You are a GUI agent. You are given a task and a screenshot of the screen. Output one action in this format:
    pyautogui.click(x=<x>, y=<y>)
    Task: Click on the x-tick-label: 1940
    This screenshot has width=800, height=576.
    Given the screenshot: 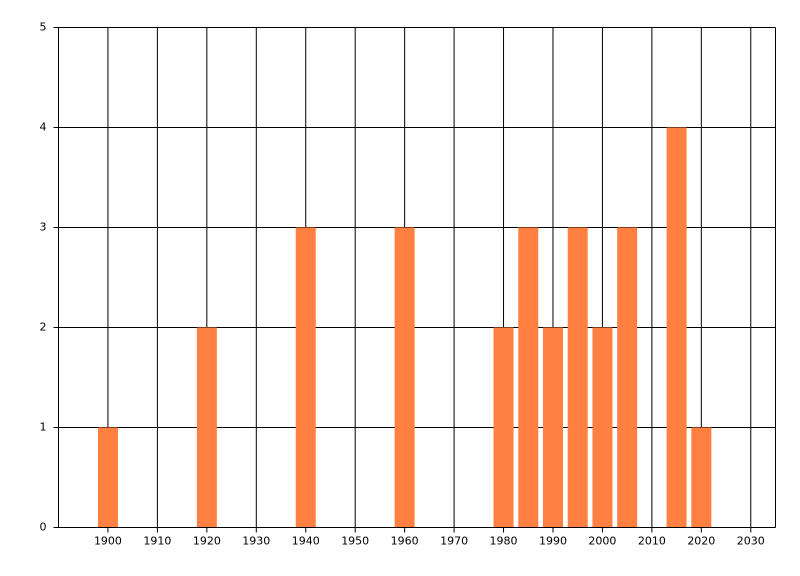 What is the action you would take?
    pyautogui.click(x=306, y=541)
    